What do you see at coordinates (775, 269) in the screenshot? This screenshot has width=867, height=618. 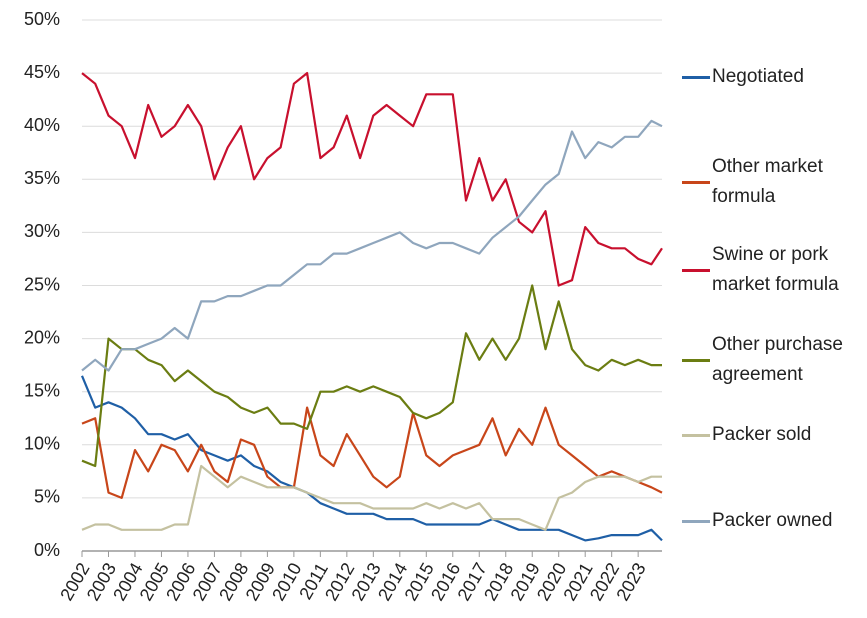 I see `legend-label: Swine or pork market formula` at bounding box center [775, 269].